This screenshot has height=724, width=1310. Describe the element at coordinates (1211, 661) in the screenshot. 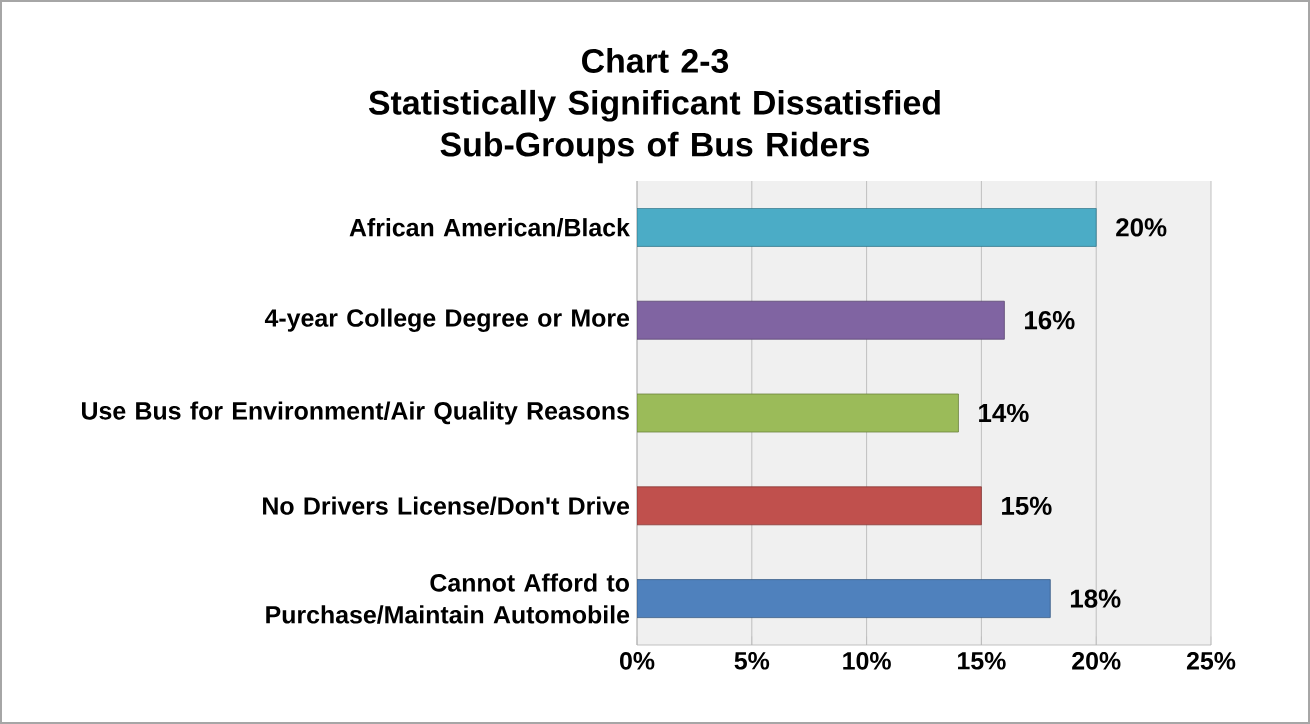

I see `x-tick-label: 25%` at that location.